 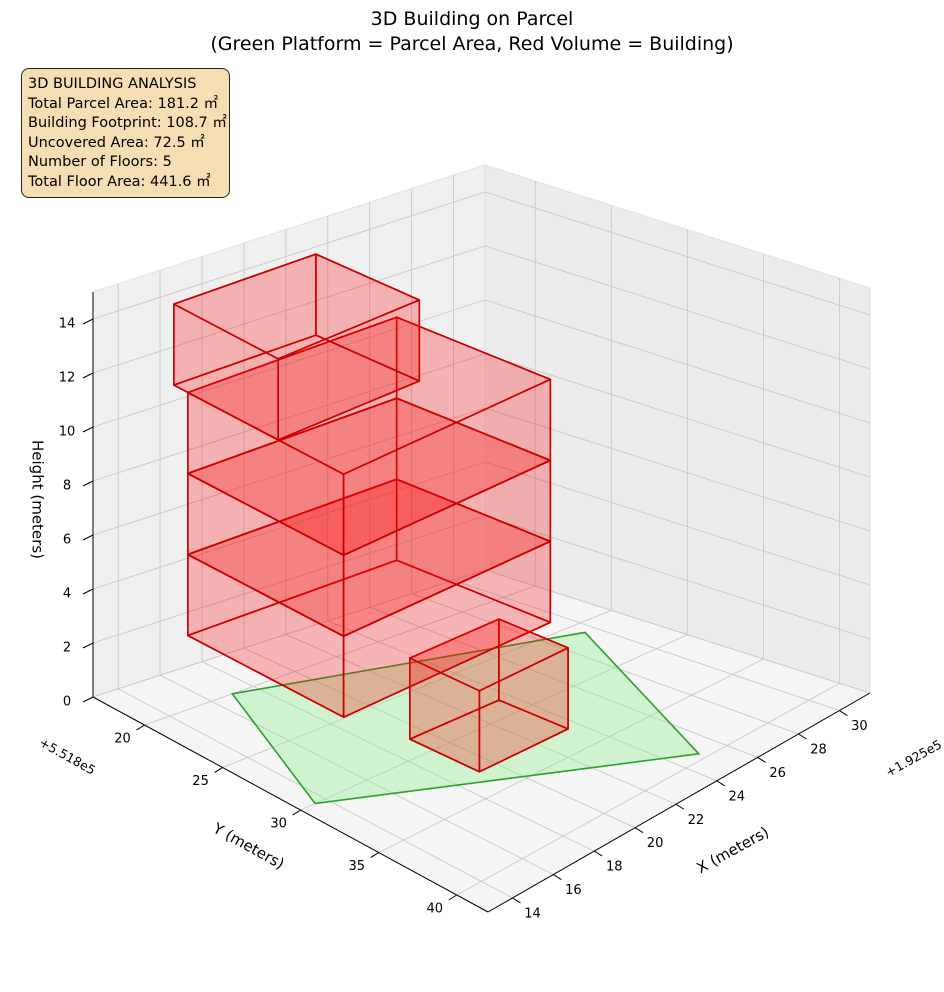 What do you see at coordinates (67, 702) in the screenshot?
I see `z-tick-label: 0` at bounding box center [67, 702].